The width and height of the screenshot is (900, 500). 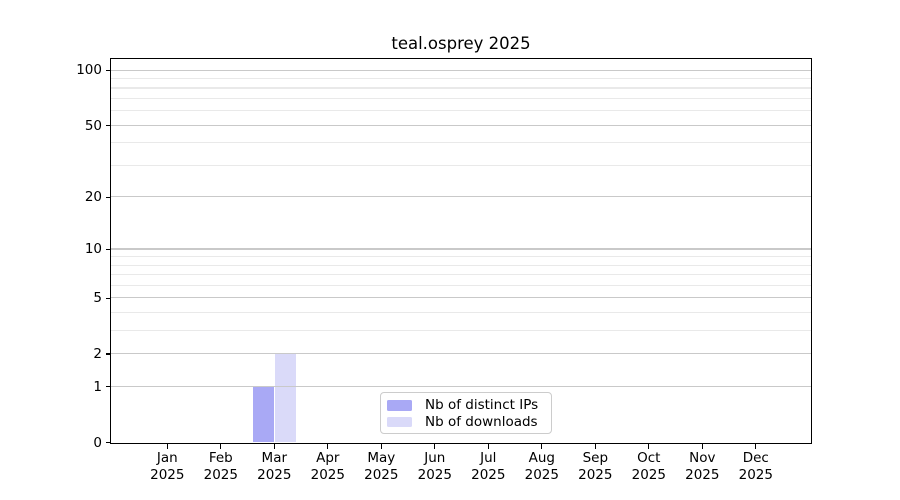 What do you see at coordinates (648, 466) in the screenshot?
I see `x-tick-label: Oct 2025` at bounding box center [648, 466].